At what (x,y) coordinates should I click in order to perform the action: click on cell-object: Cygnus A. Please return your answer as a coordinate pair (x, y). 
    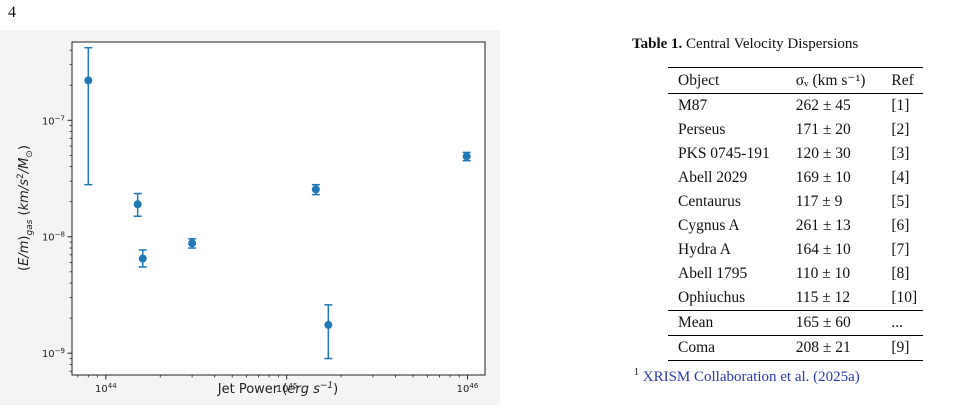
    Looking at the image, I should click on (709, 225).